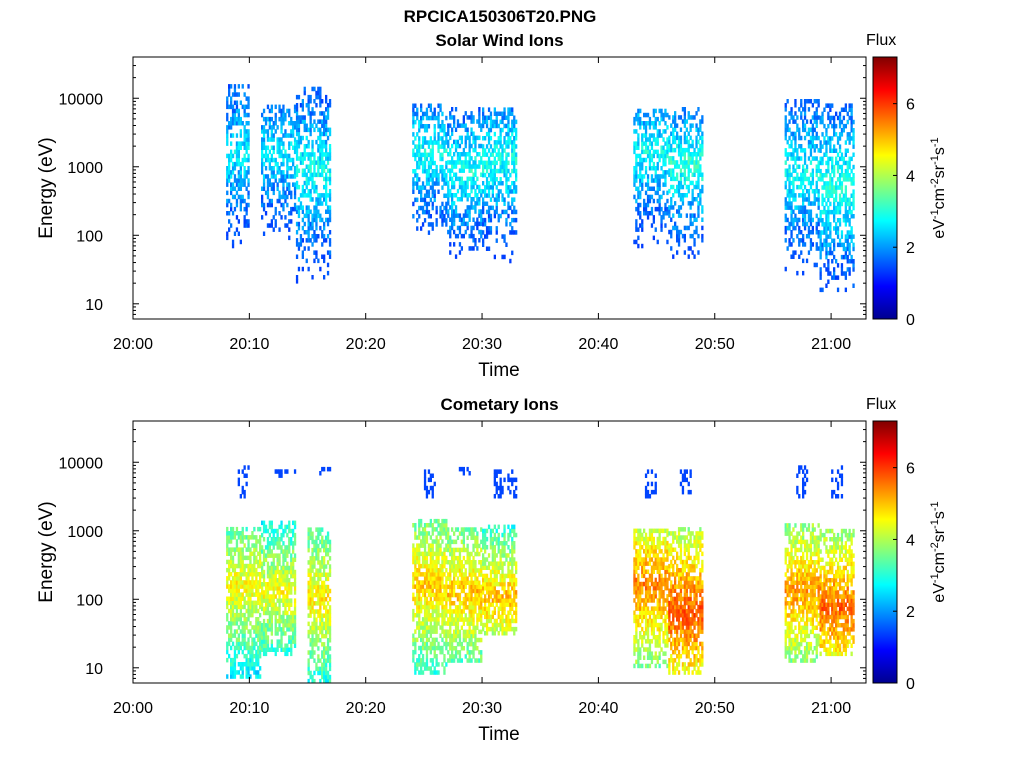 The width and height of the screenshot is (1024, 768). I want to click on y-tick-label: 100, so click(89, 236).